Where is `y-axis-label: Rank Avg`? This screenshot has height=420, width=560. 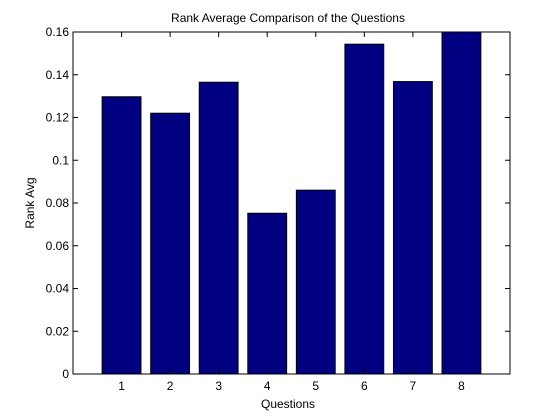
y-axis-label: Rank Avg is located at coordinates (30, 202).